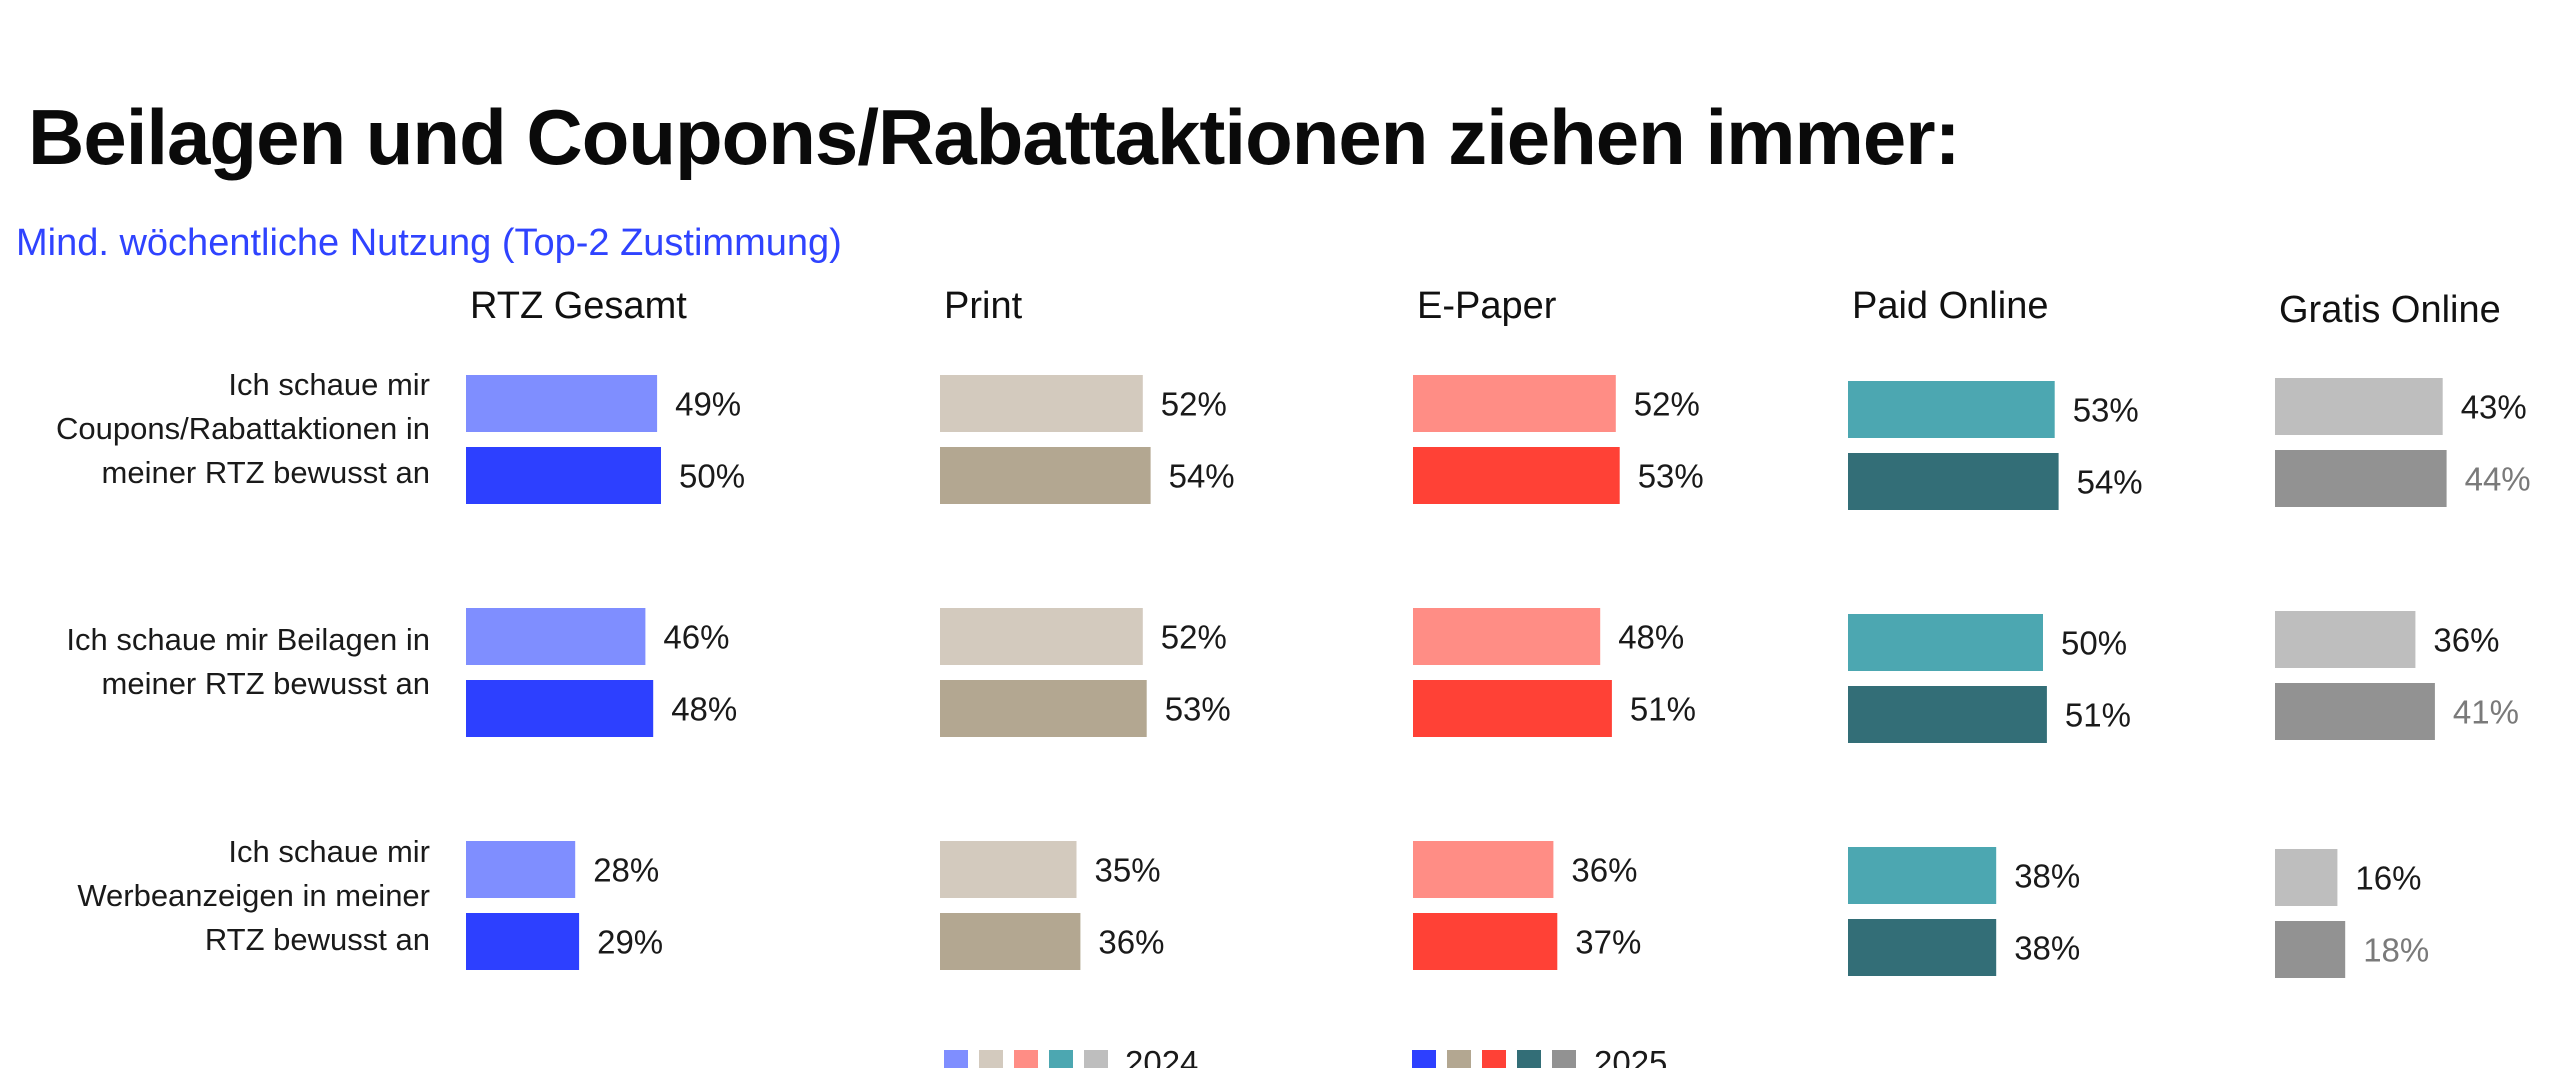 This screenshot has height=1068, width=2560. Describe the element at coordinates (1131, 942) in the screenshot. I see `data-label-print-2025-cat3: 36%` at that location.